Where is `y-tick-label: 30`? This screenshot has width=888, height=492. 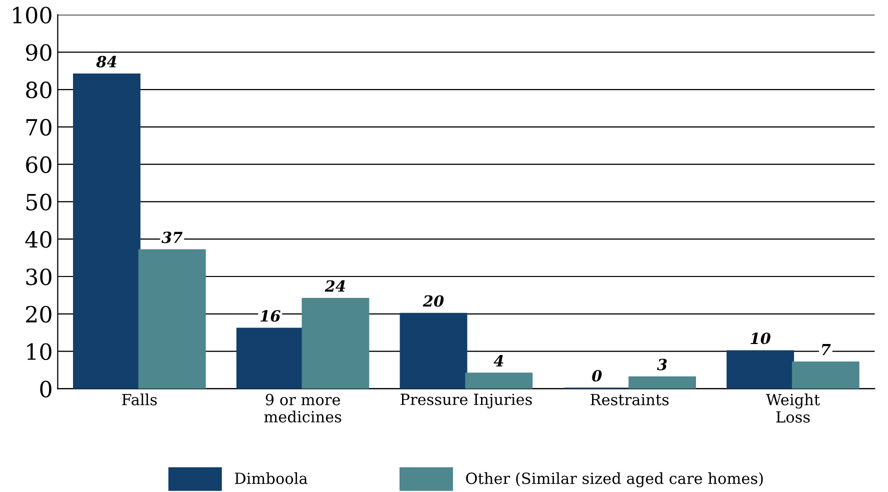
y-tick-label: 30 is located at coordinates (39, 277).